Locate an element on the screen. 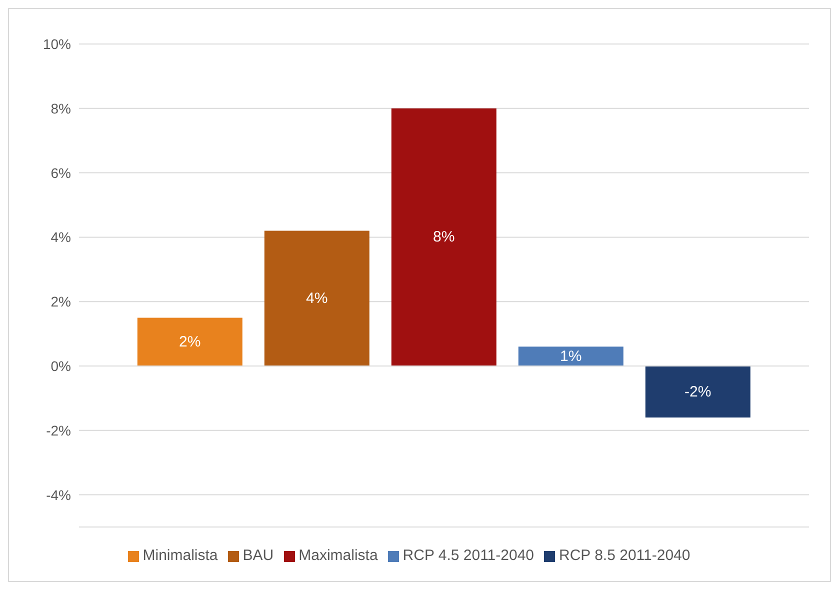  legend-label: BAU is located at coordinates (258, 555).